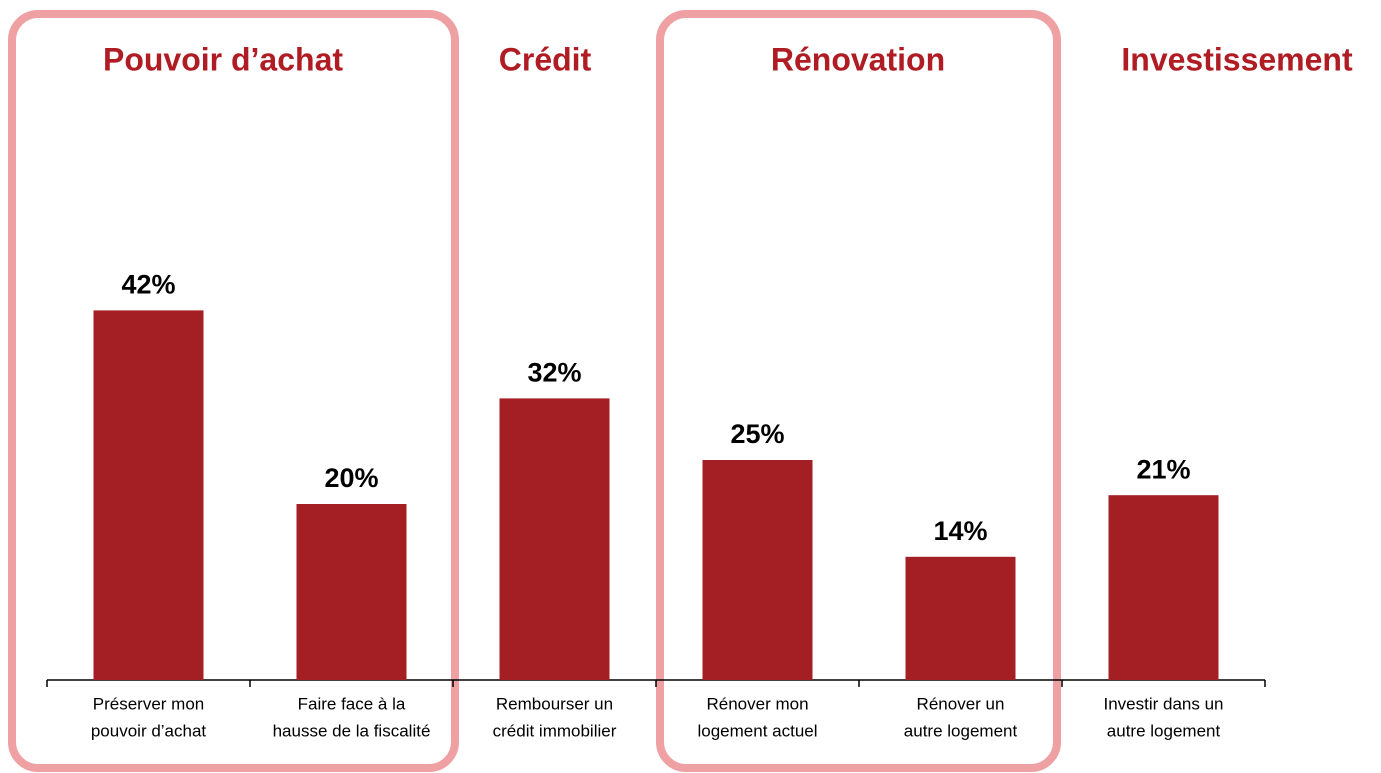 The height and width of the screenshot is (773, 1381). What do you see at coordinates (351, 478) in the screenshot?
I see `value-label: 20%` at bounding box center [351, 478].